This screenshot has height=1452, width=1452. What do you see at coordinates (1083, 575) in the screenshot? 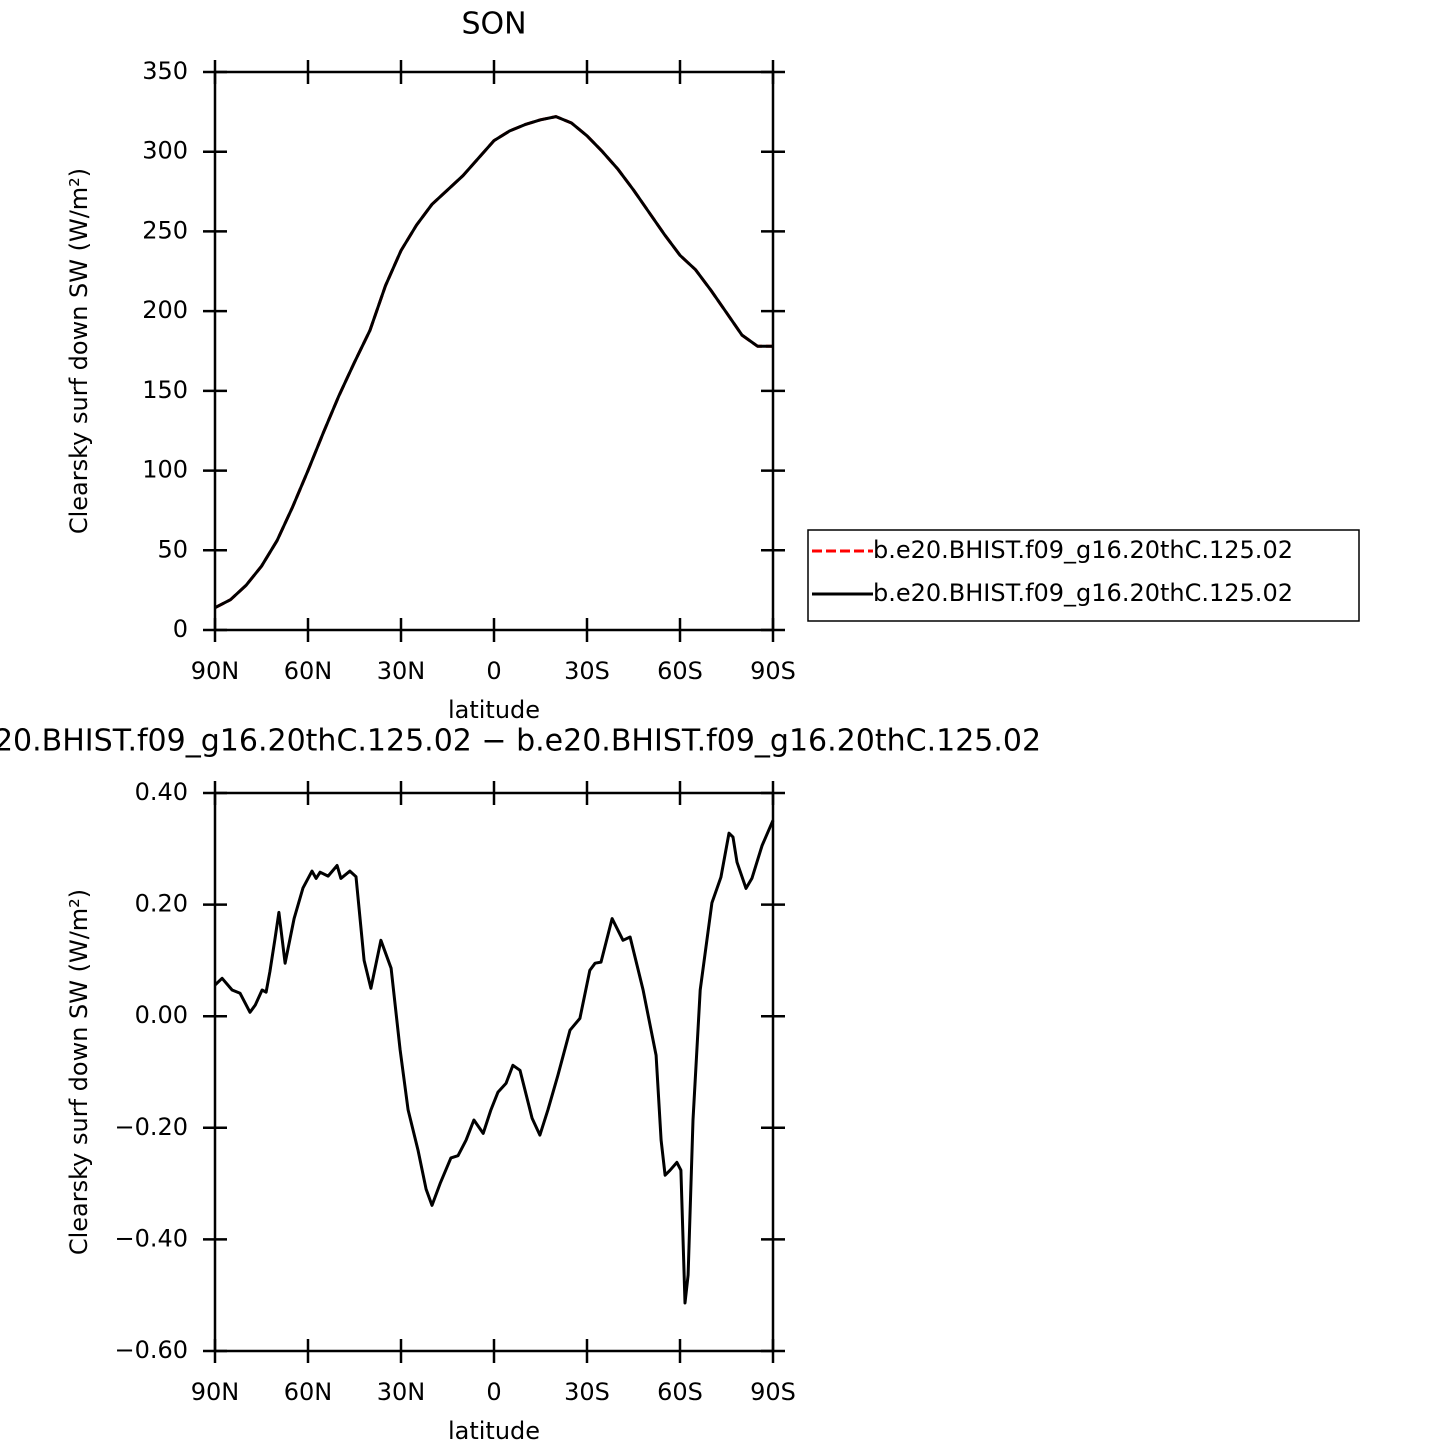
I see `legend-box` at bounding box center [1083, 575].